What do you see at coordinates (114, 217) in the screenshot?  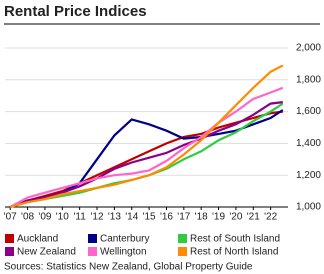 I see `x-tick-label: '13` at bounding box center [114, 217].